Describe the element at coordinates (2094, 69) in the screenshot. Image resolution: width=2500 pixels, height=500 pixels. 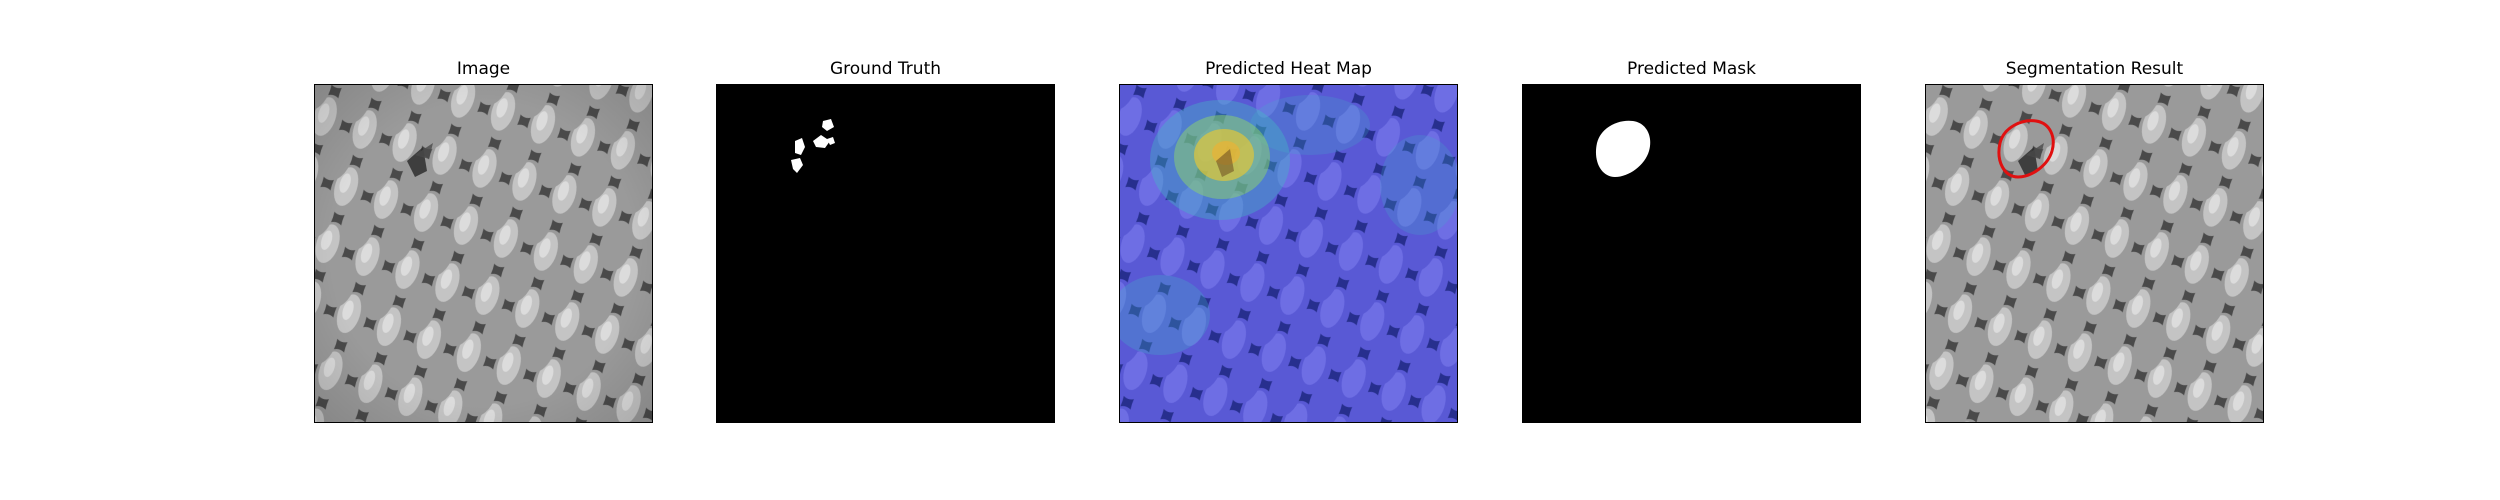
I see `panel-title-segmentation: Segmentation Result` at that location.